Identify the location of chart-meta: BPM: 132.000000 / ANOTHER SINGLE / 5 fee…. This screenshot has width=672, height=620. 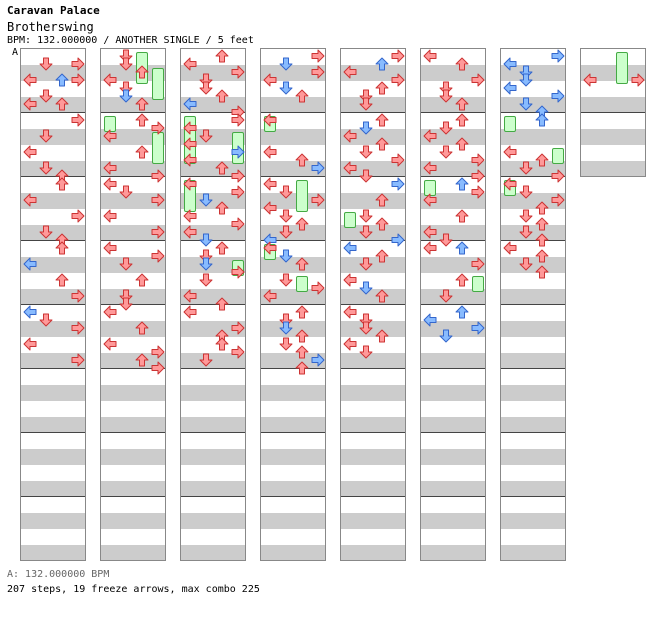
(130, 40).